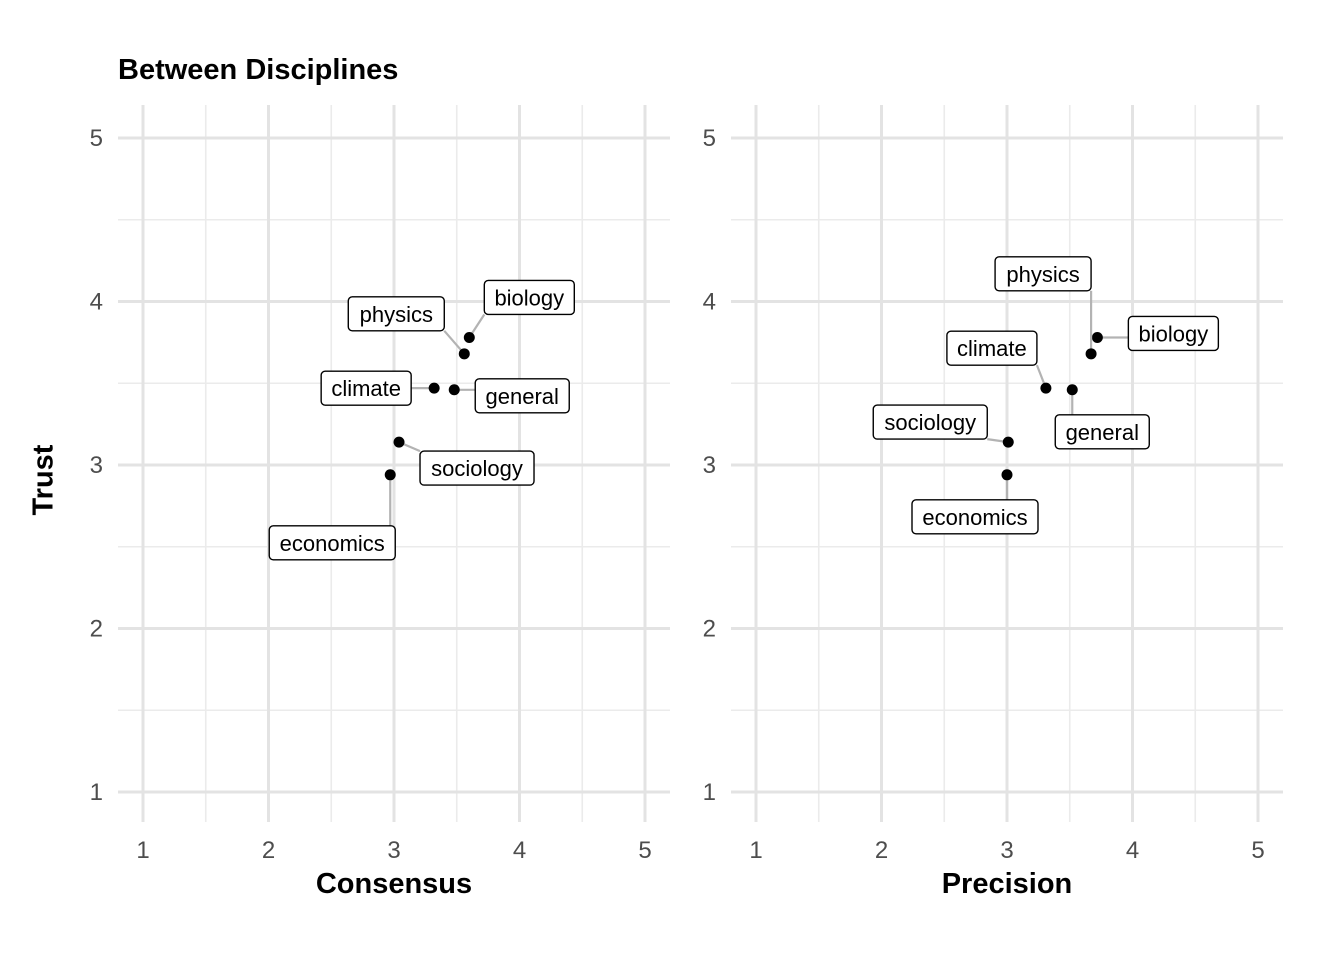 The image size is (1344, 960). I want to click on x-axis-label: Consensus, so click(394, 884).